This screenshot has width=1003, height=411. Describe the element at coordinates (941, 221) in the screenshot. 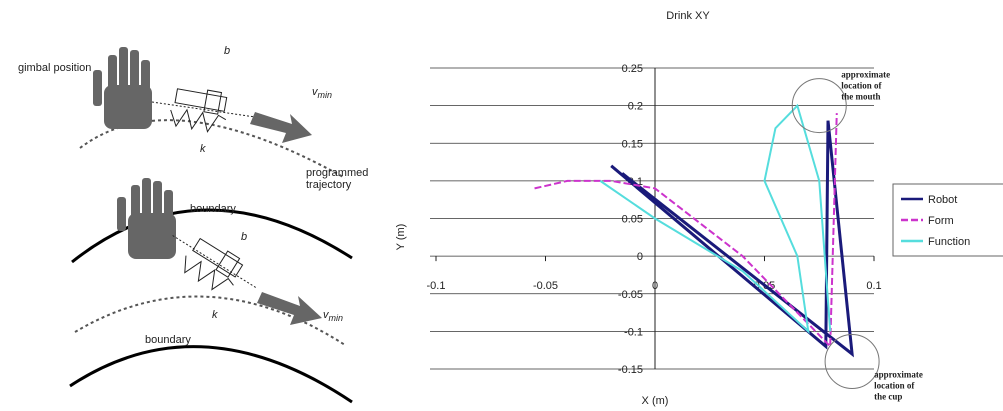

I see `legend-label: Form` at that location.